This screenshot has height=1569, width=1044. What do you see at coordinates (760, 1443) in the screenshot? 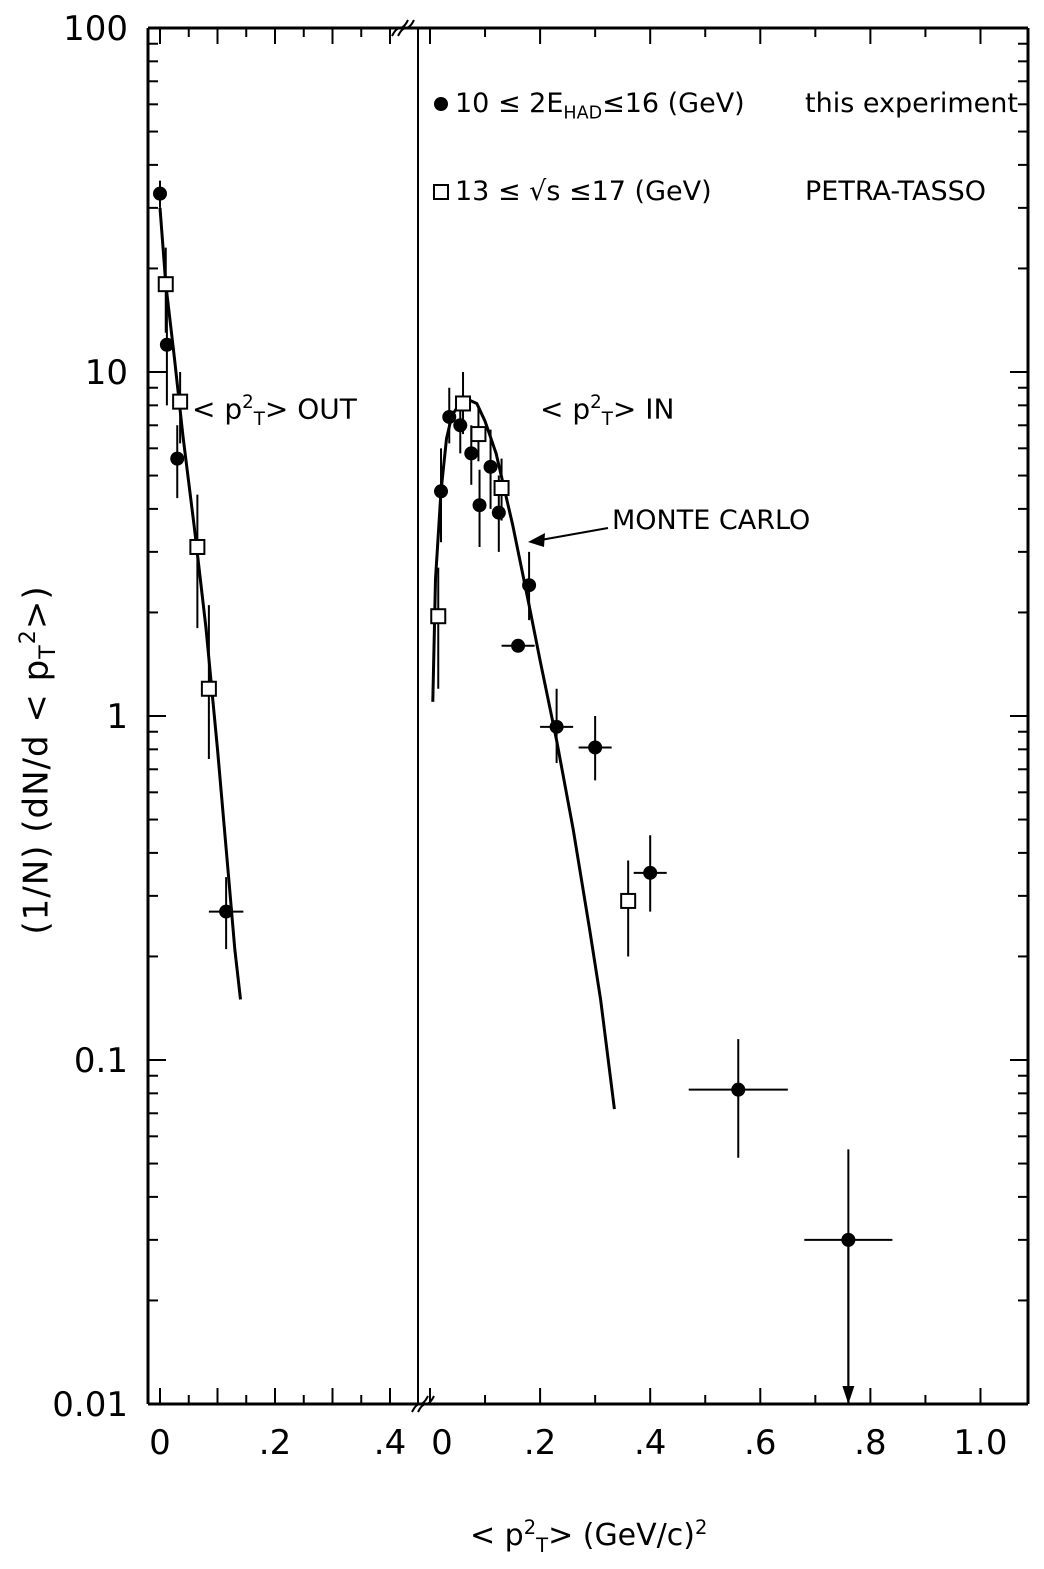
I see `x-tick-label-in: .6` at bounding box center [760, 1443].